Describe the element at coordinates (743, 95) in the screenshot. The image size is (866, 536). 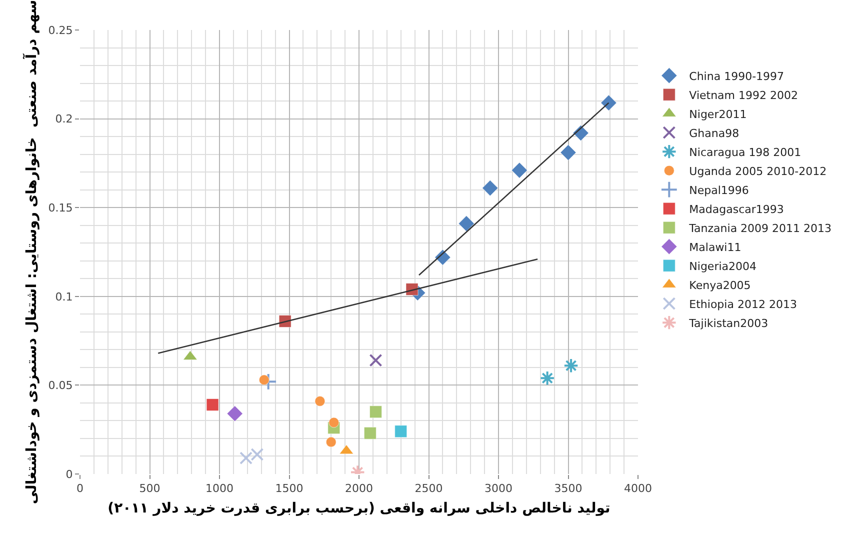
I see `legend-label: Vietnam 1992 2002` at that location.